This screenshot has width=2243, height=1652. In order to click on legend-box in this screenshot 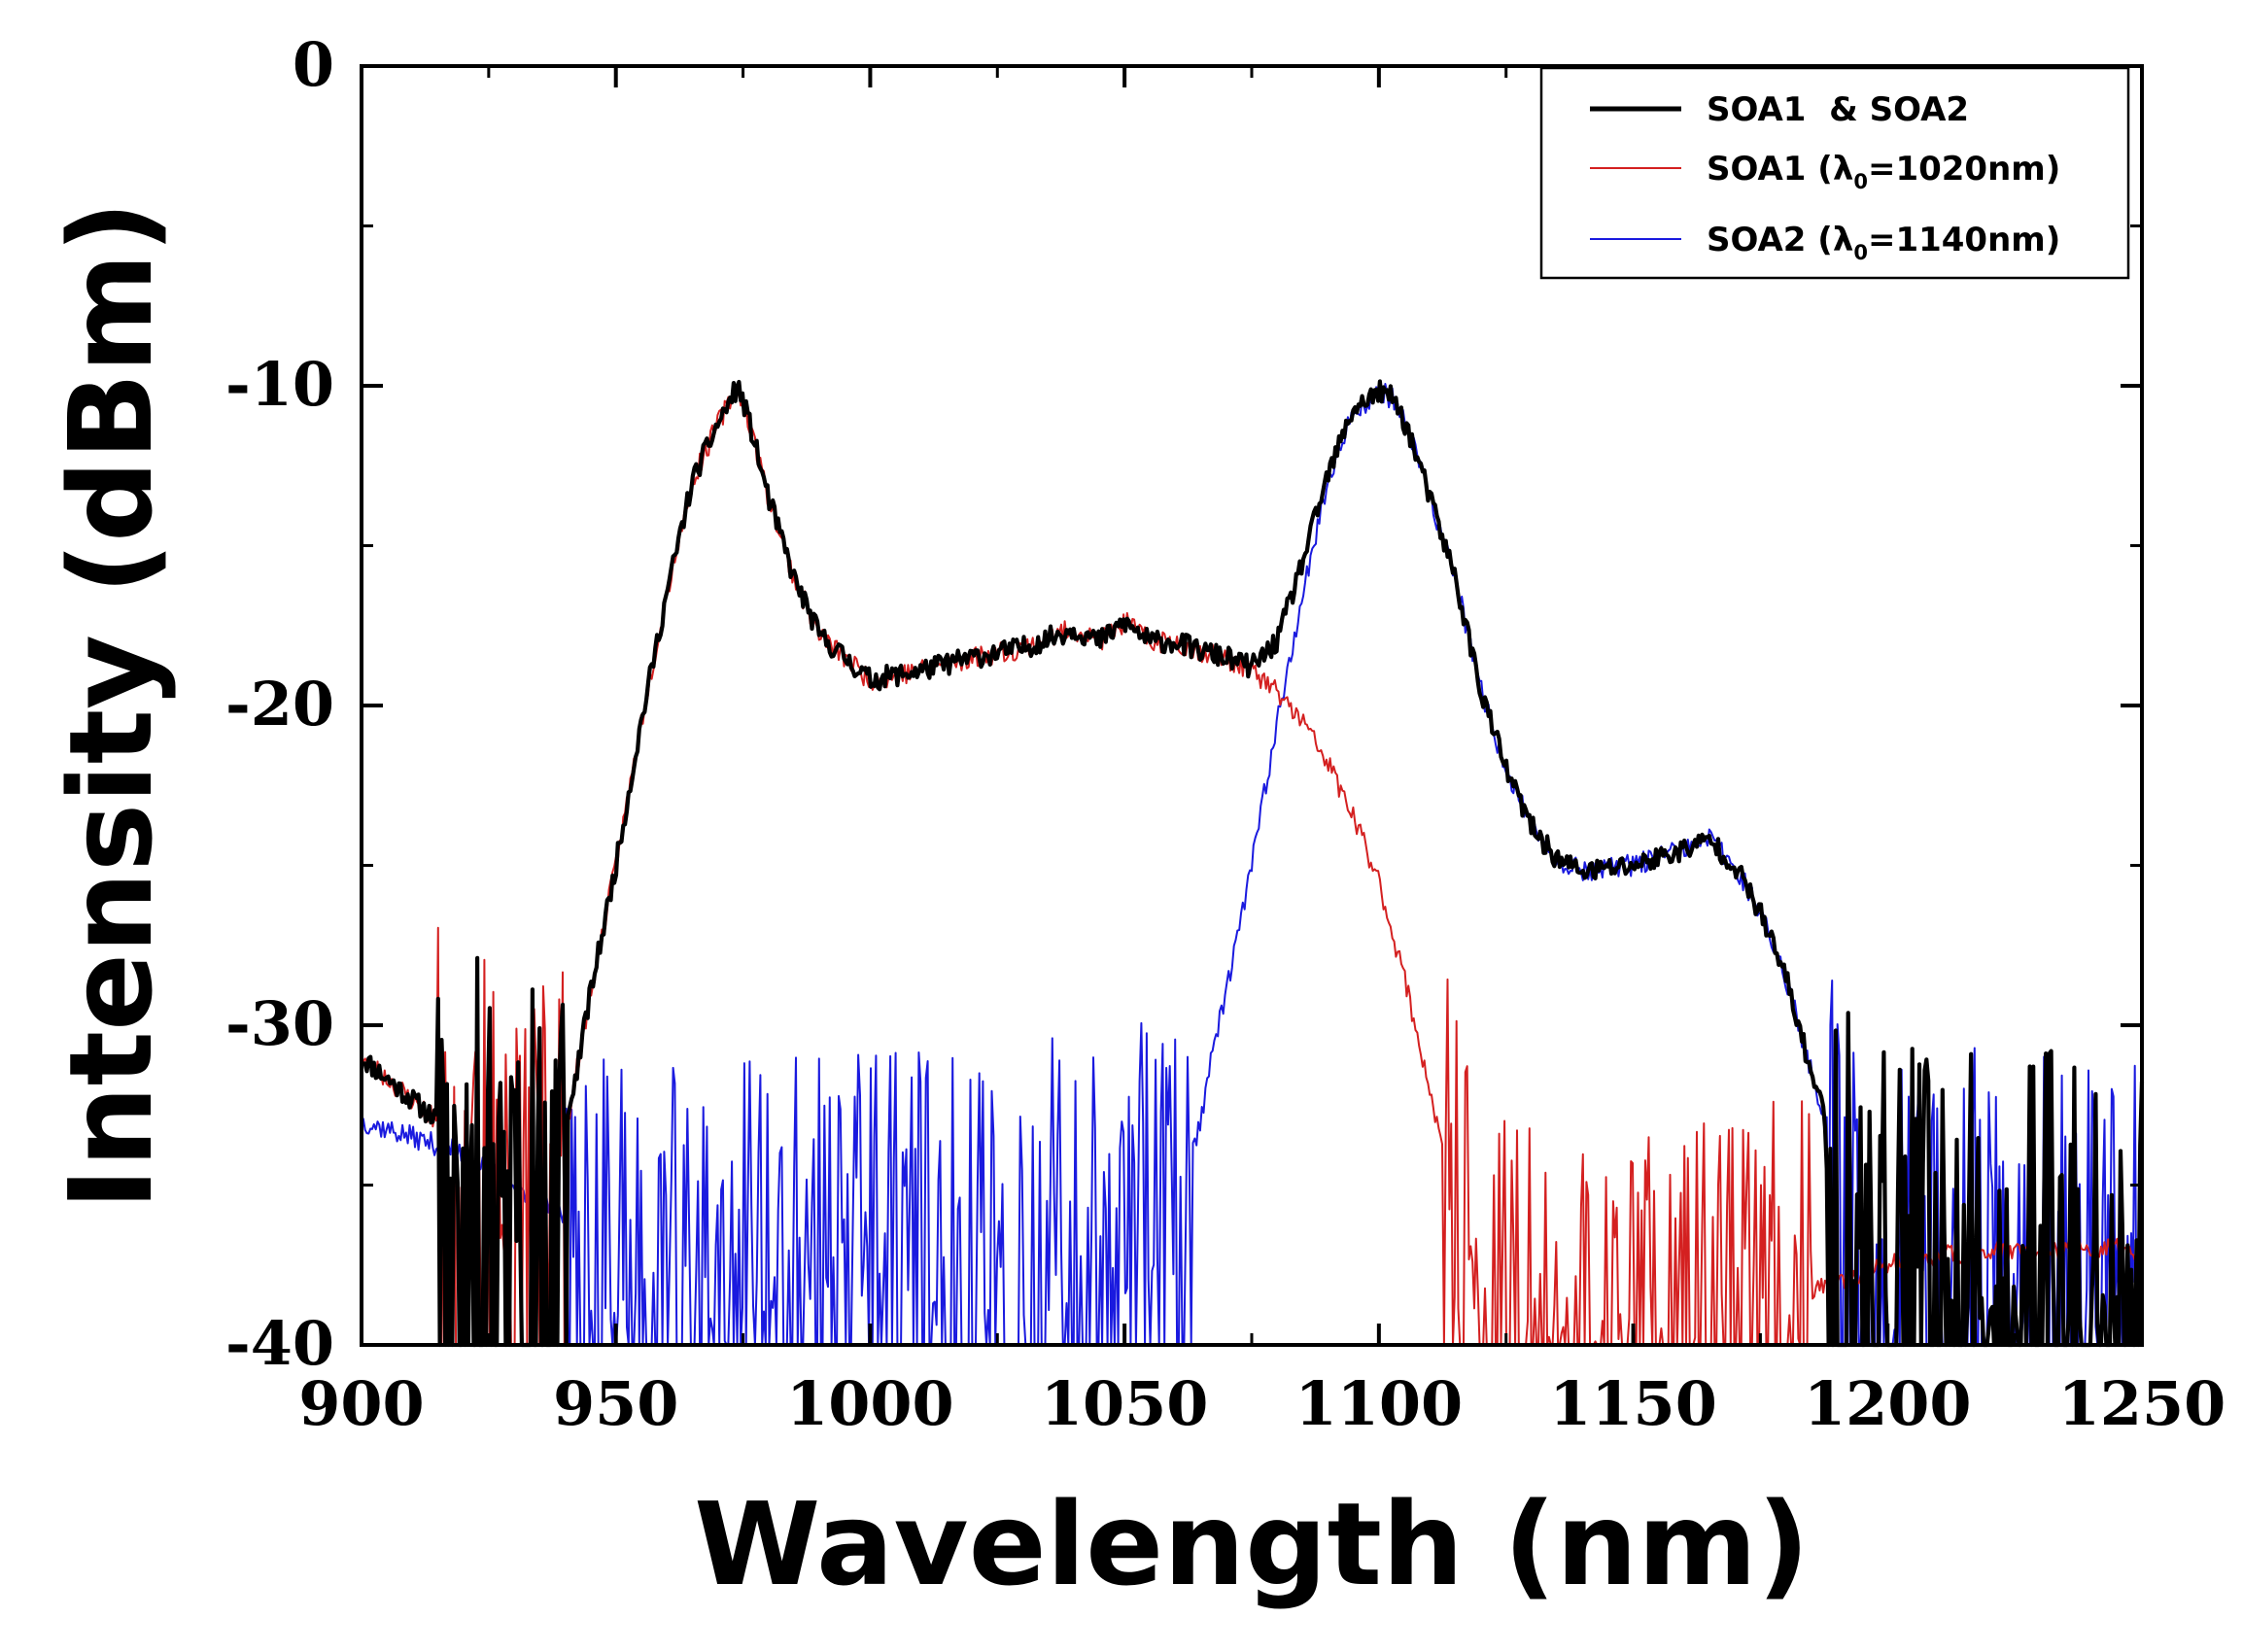, I will do `click(1834, 173)`.